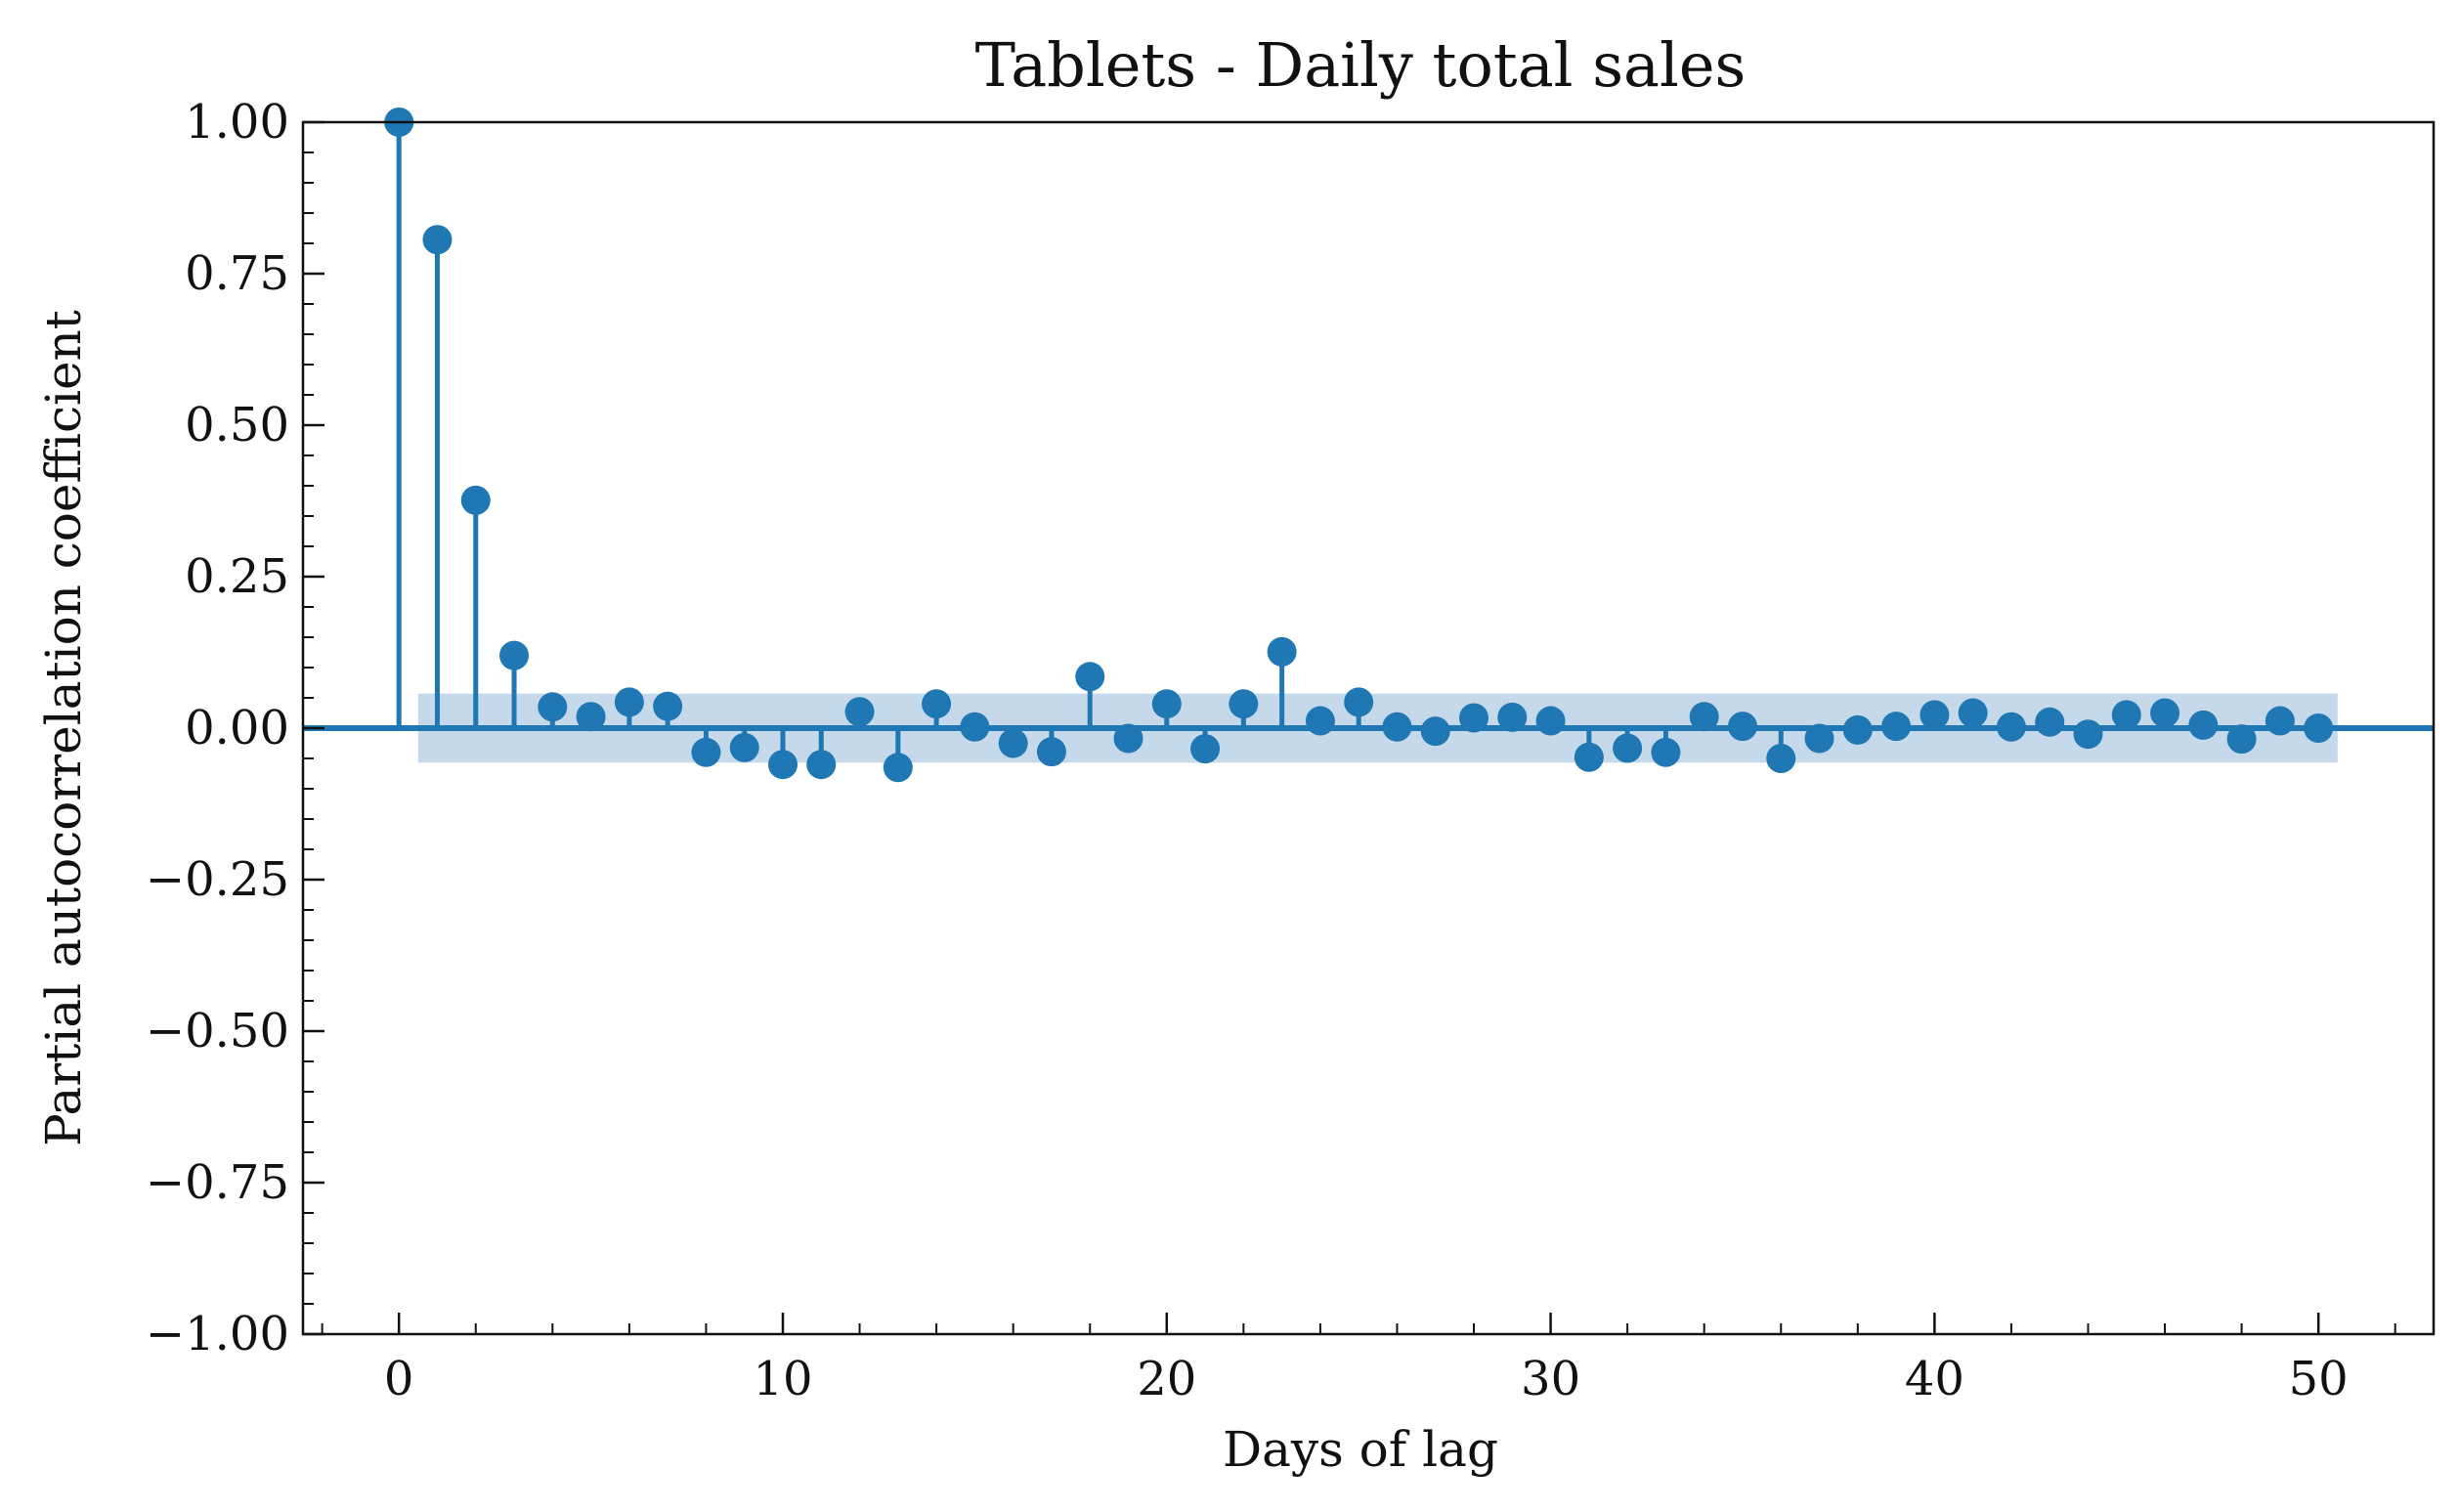 Image resolution: width=2459 pixels, height=1512 pixels. Describe the element at coordinates (63, 728) in the screenshot. I see `y-axis-label: Partial autocorrelation coefficient` at that location.